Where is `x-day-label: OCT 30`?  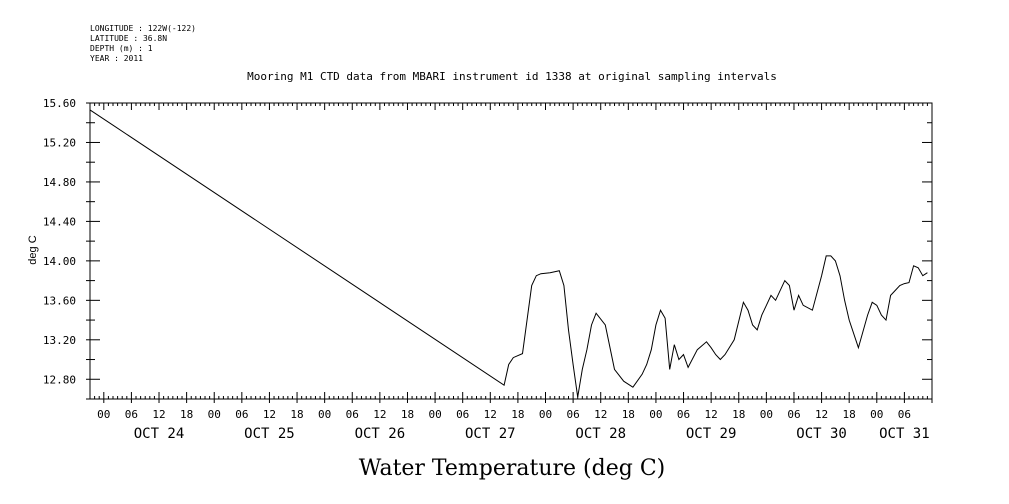 x-day-label: OCT 30 is located at coordinates (821, 434).